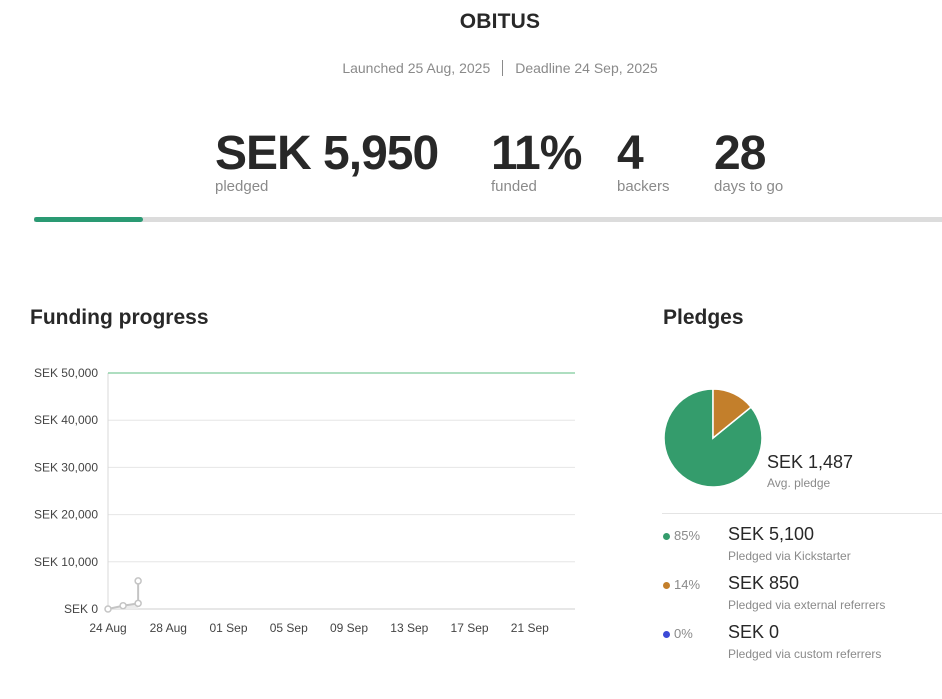 This screenshot has width=942, height=699. Describe the element at coordinates (119, 317) in the screenshot. I see `funding-progress-title: Funding progress` at that location.